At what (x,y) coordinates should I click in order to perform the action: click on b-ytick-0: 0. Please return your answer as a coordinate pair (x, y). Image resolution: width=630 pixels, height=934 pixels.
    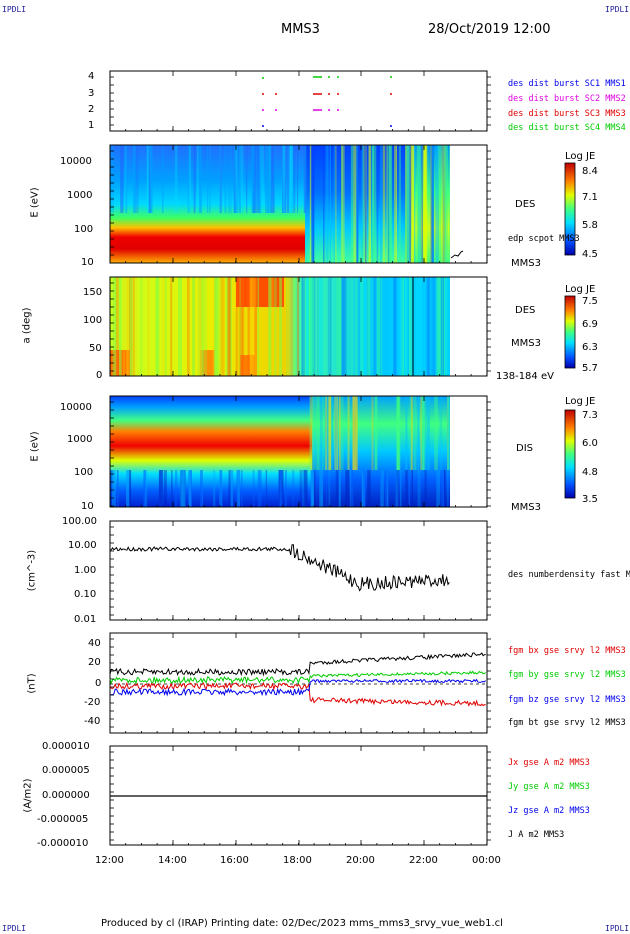
    Looking at the image, I should click on (98, 683).